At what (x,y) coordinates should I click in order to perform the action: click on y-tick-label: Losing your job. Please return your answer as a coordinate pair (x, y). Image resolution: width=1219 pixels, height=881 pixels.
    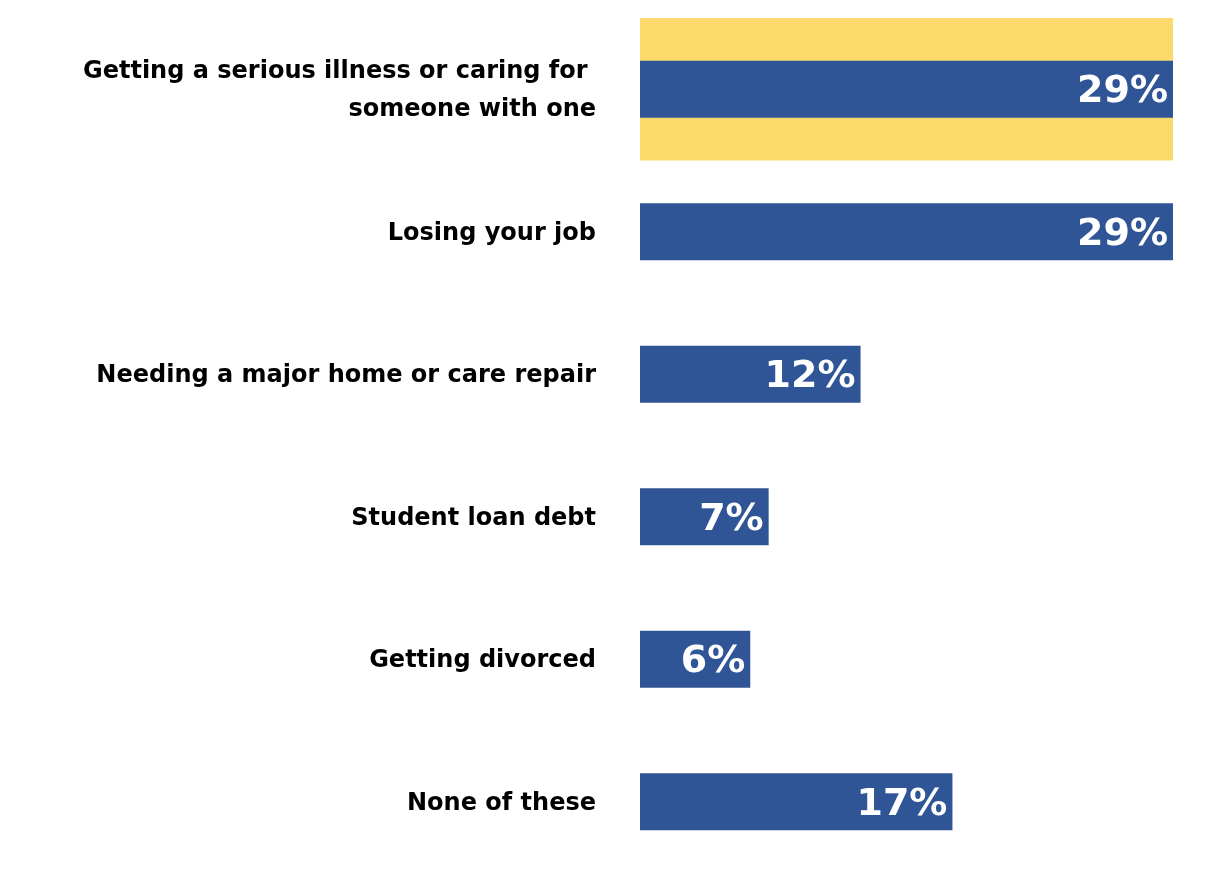
    Looking at the image, I should click on (491, 231).